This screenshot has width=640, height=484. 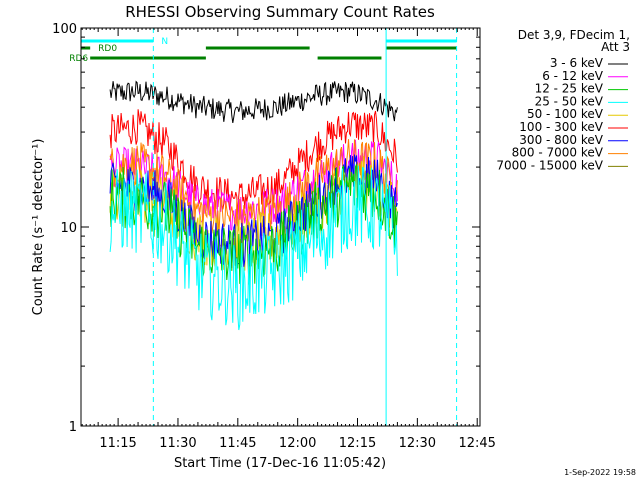 What do you see at coordinates (573, 76) in the screenshot?
I see `legend-label: 6 - 12 keV` at bounding box center [573, 76].